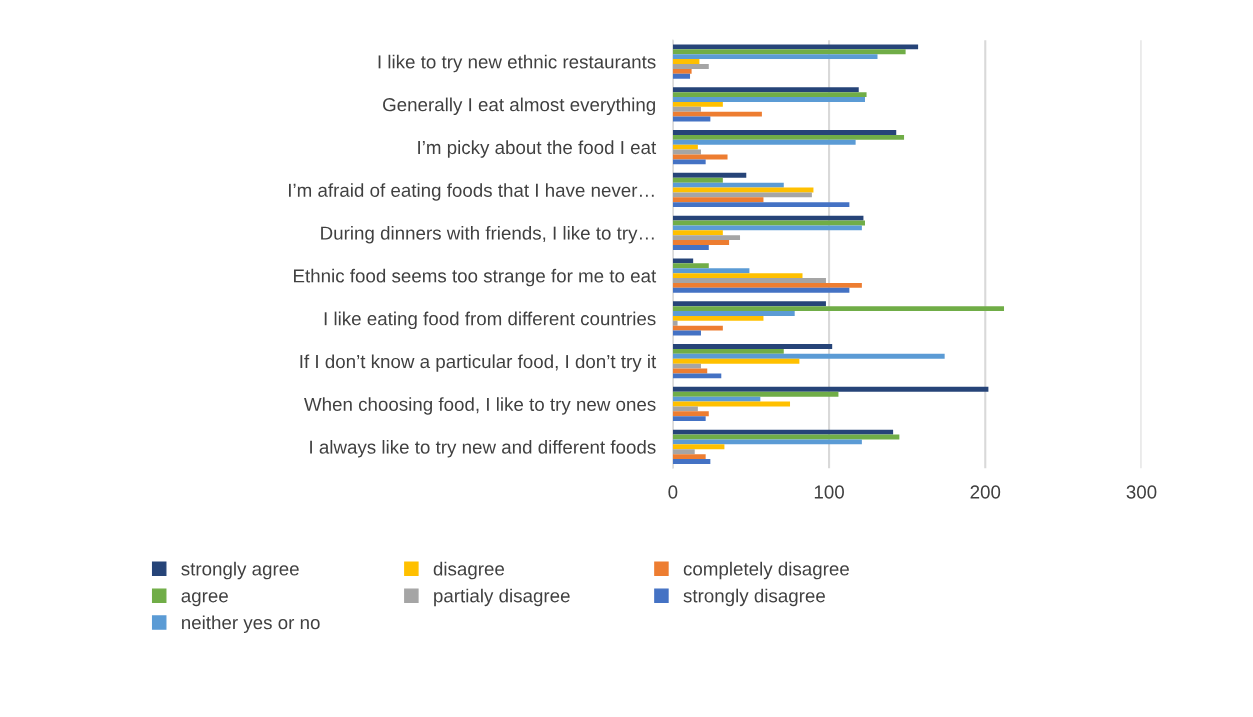 This screenshot has width=1253, height=717. Describe the element at coordinates (483, 449) in the screenshot. I see `y-tick-label: I always like to try new and different foods` at that location.